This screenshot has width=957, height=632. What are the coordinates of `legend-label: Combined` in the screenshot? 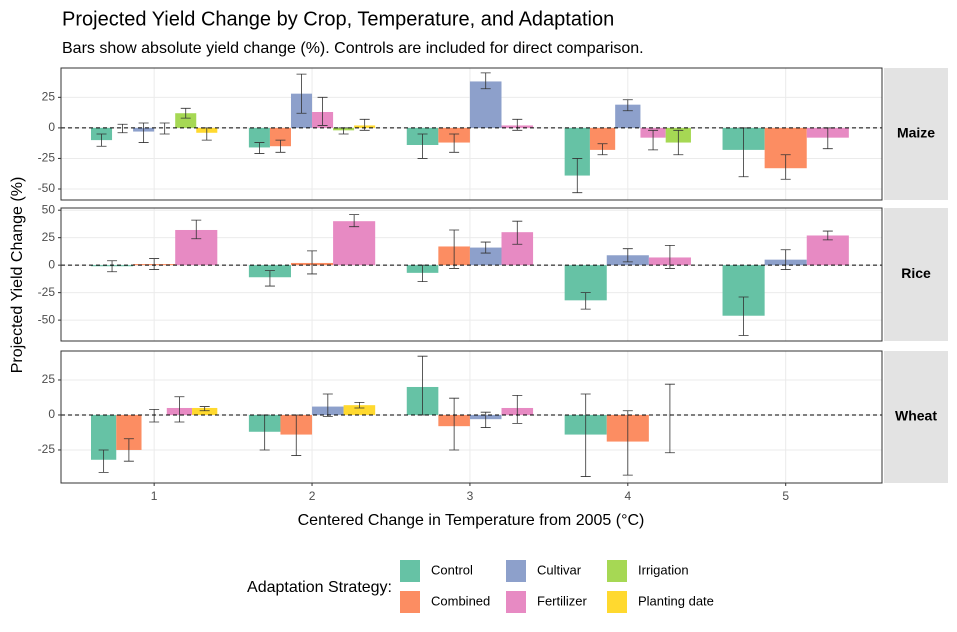 It's located at (460, 600).